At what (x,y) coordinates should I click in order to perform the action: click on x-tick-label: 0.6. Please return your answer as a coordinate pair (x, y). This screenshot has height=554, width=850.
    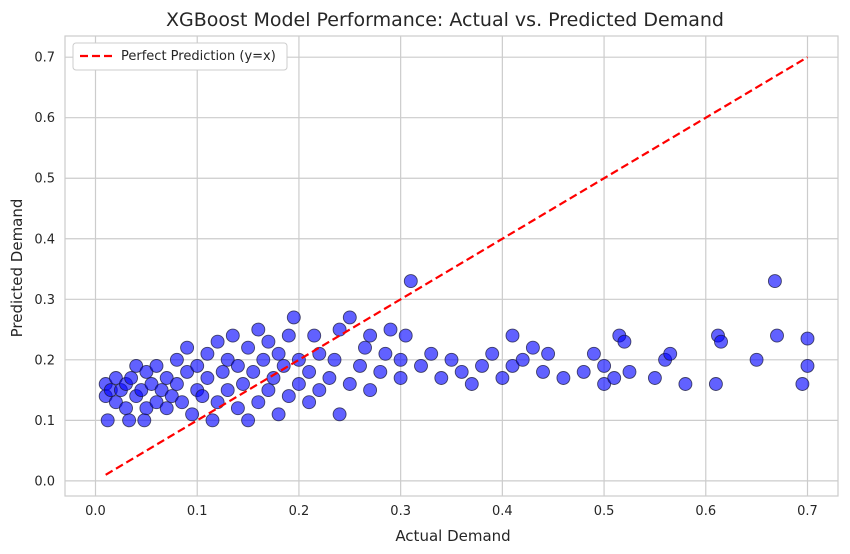
    Looking at the image, I should click on (705, 511).